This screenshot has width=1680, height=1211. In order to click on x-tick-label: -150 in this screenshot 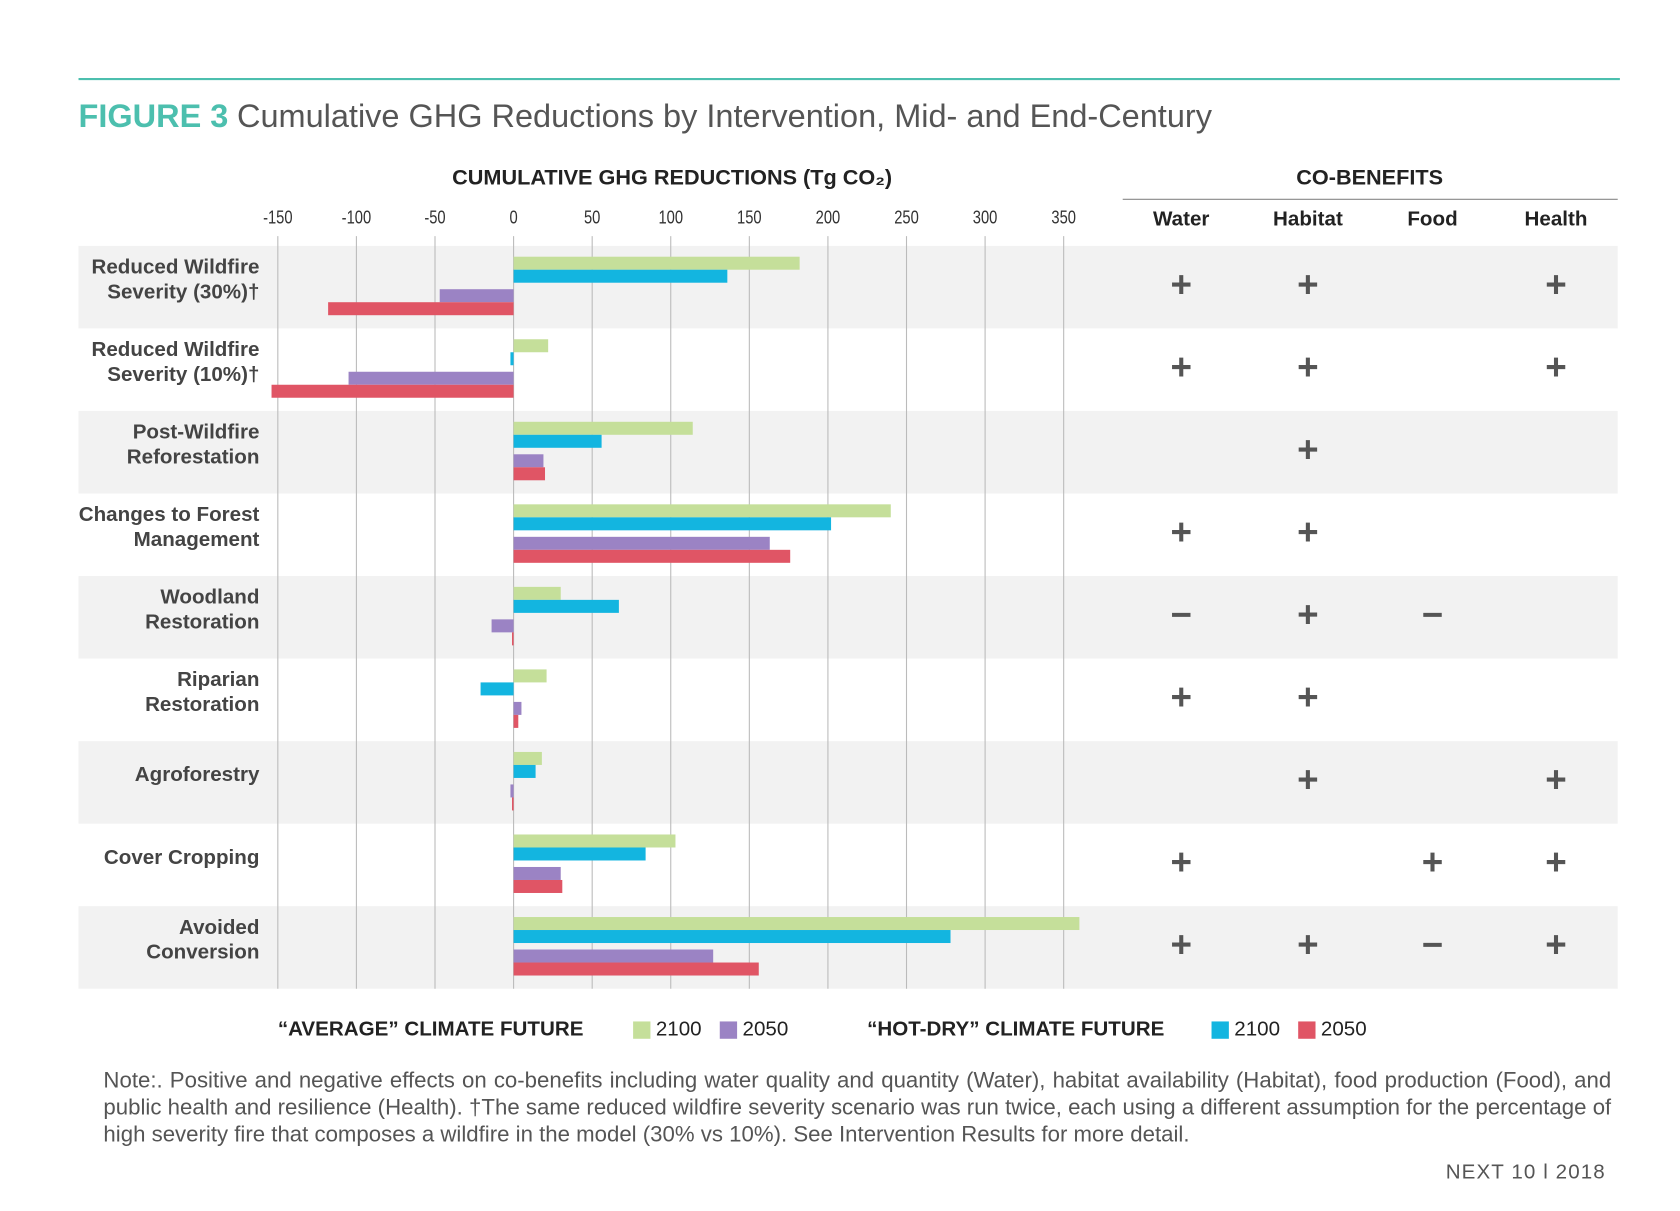, I will do `click(277, 217)`.